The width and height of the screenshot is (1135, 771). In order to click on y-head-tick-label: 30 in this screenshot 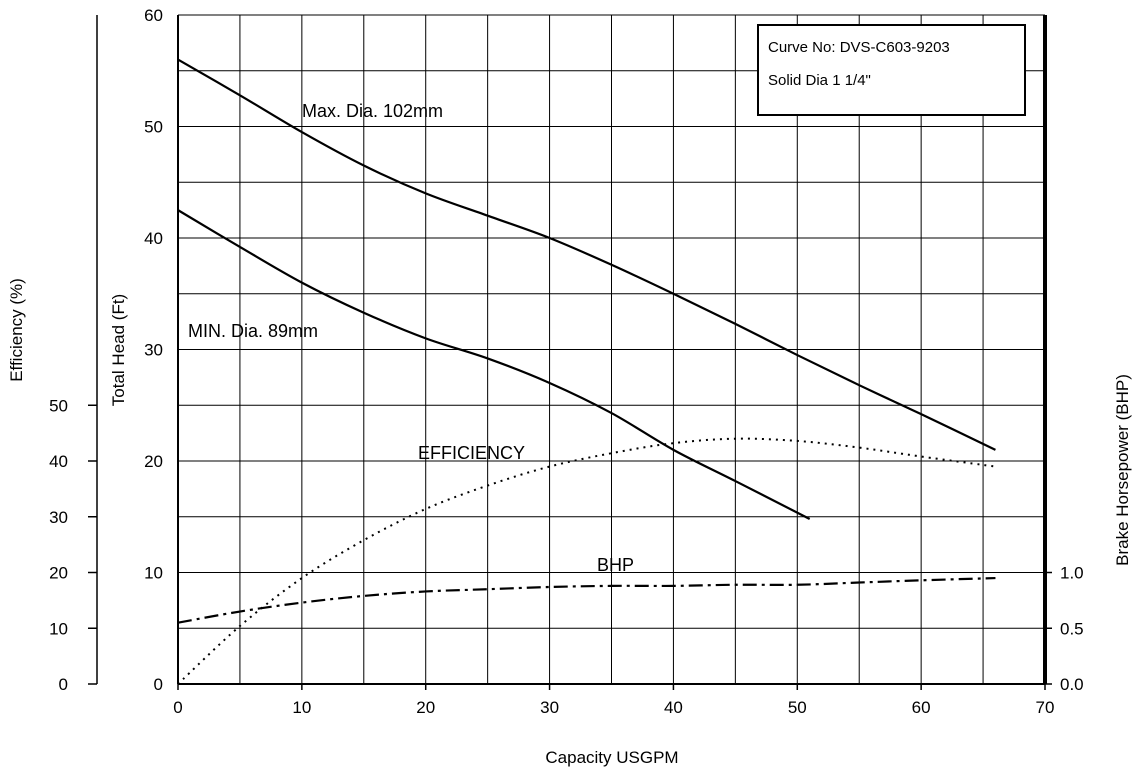, I will do `click(153, 350)`.